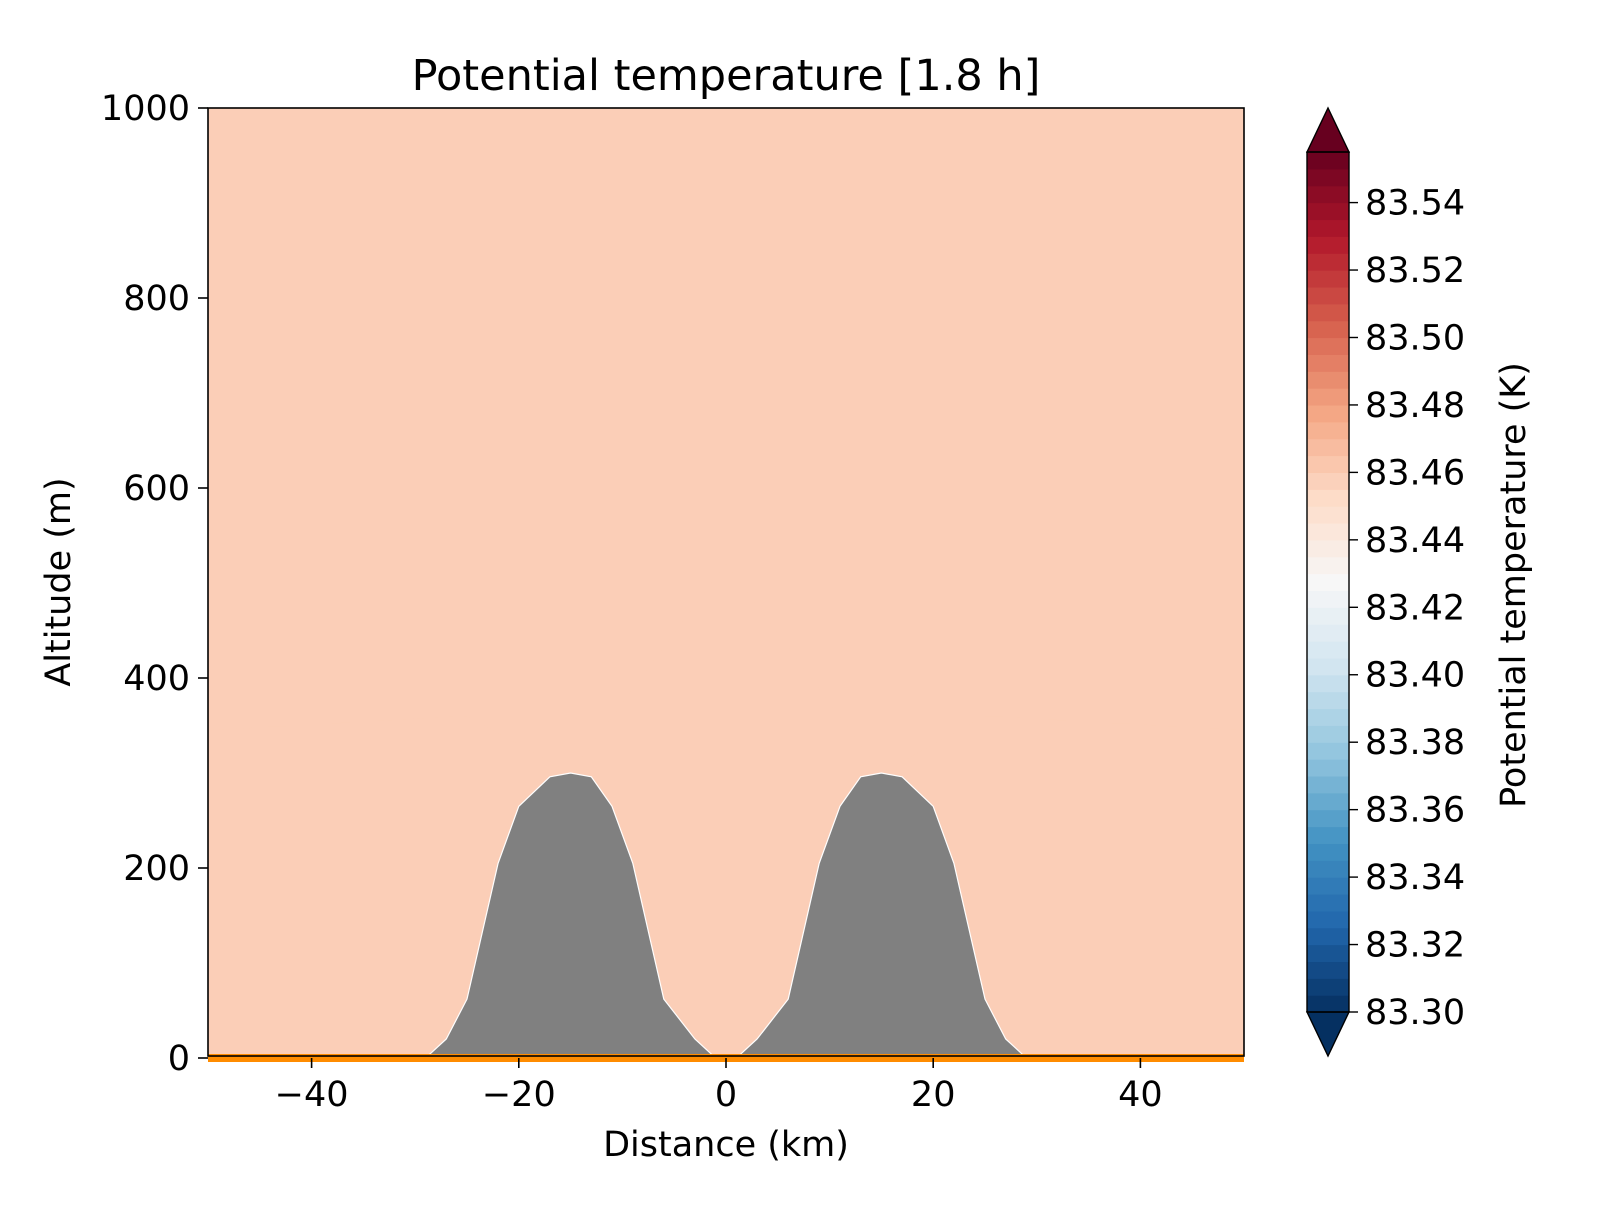  I want to click on colorbar-tick-label: 83.48, so click(1415, 406).